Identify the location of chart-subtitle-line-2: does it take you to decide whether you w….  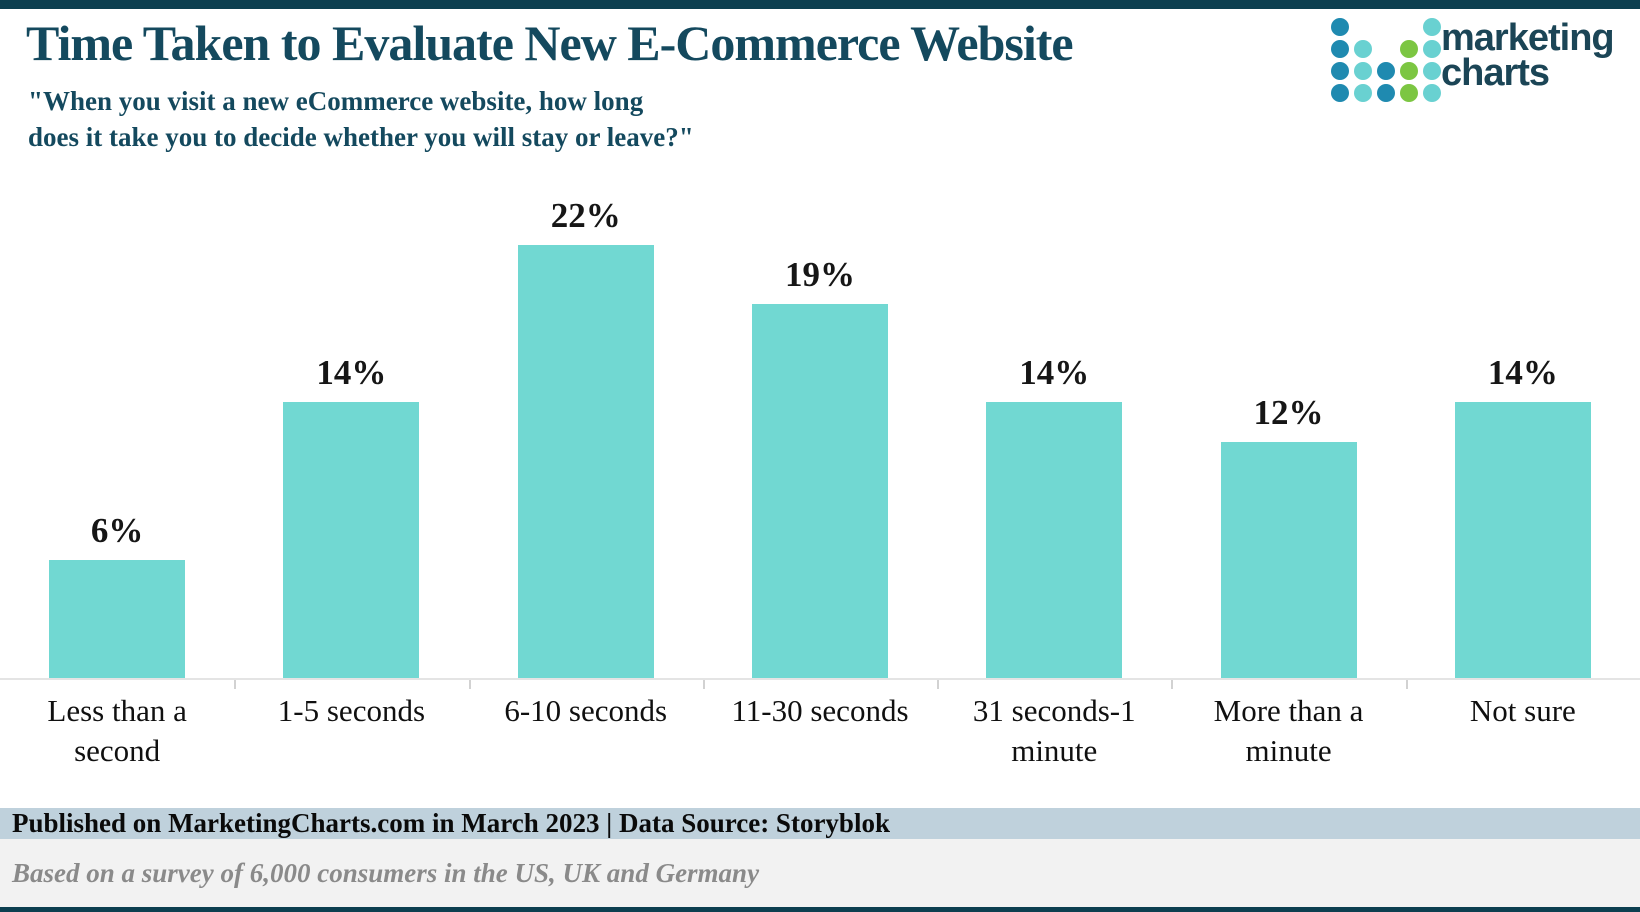
(361, 137).